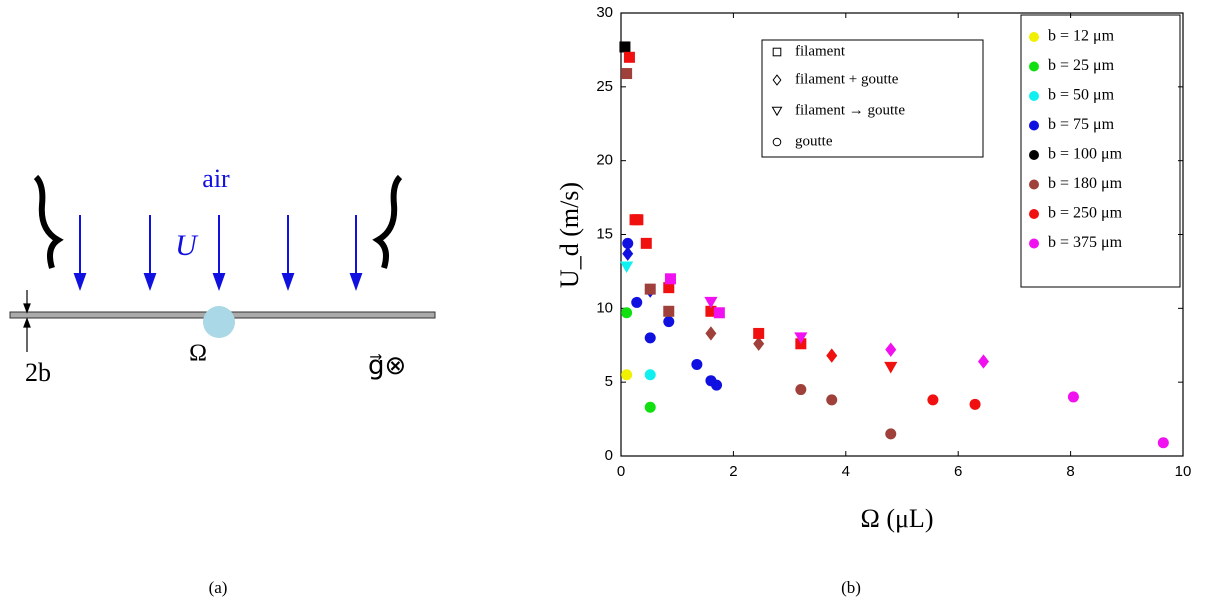 This screenshot has width=1208, height=607. Describe the element at coordinates (48, 221) in the screenshot. I see `nozzle-left` at that location.